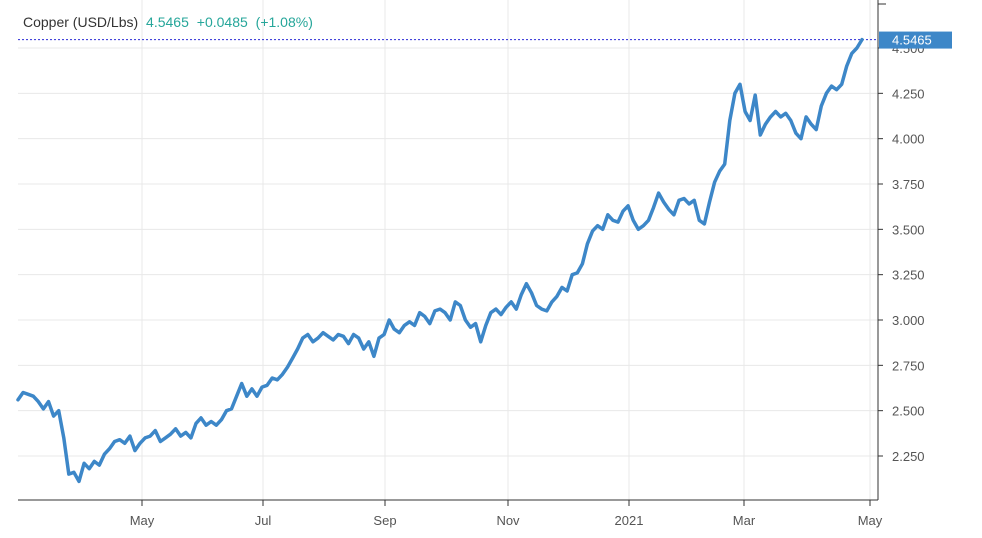  I want to click on y-tick-label: 3.250, so click(908, 275).